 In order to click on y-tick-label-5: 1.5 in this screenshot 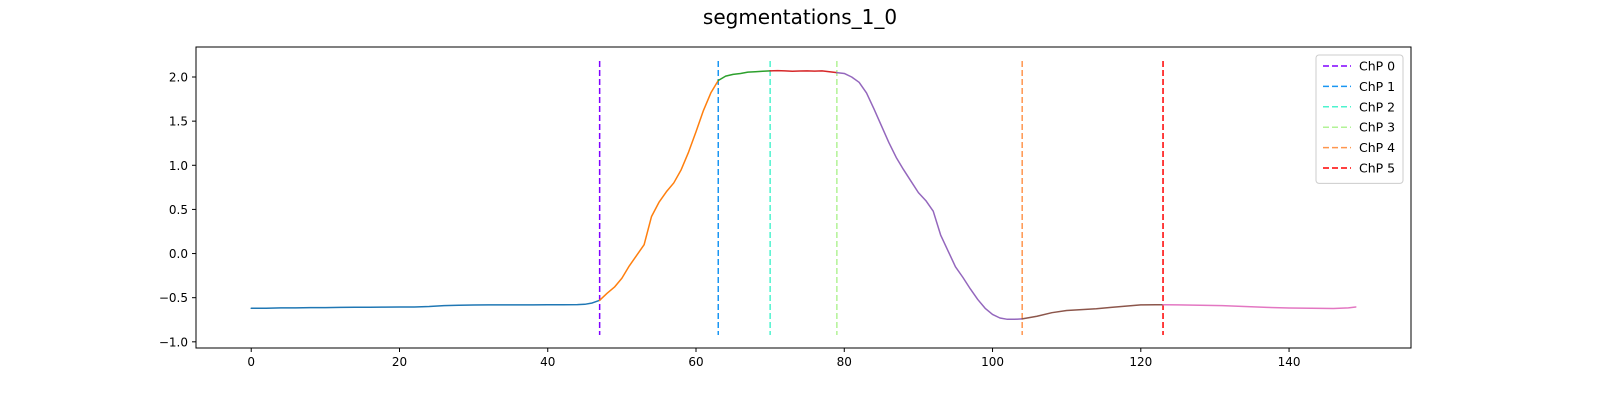, I will do `click(178, 122)`.